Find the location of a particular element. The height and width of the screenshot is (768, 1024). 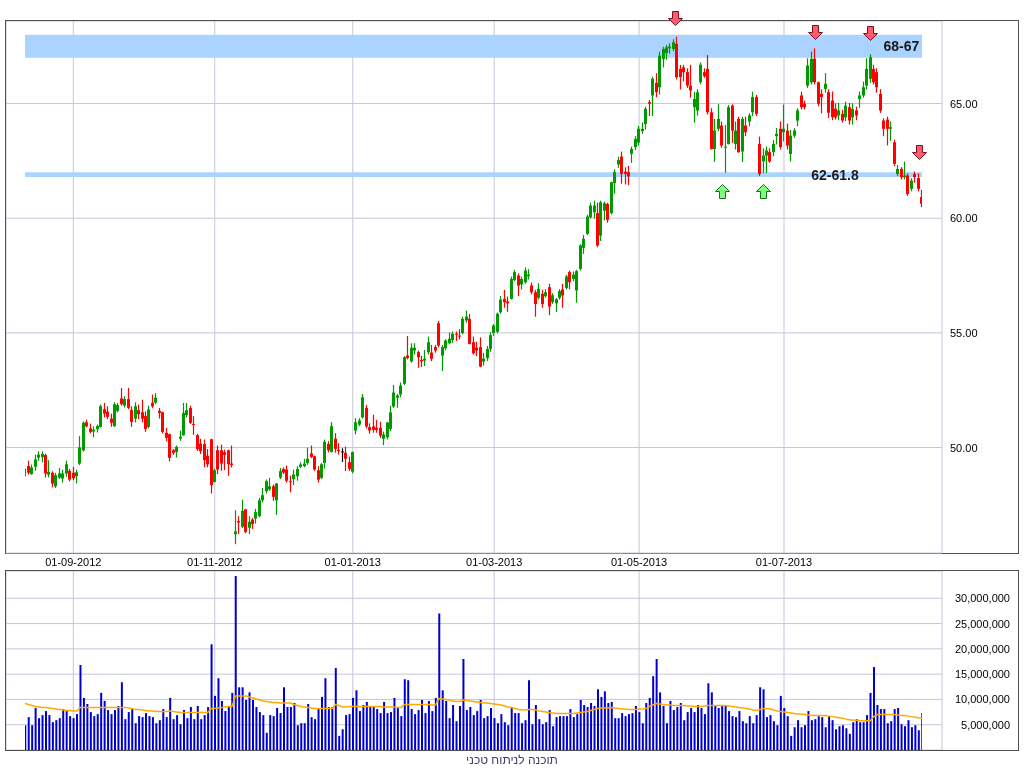

y-tick-label: 60.00 is located at coordinates (964, 218).